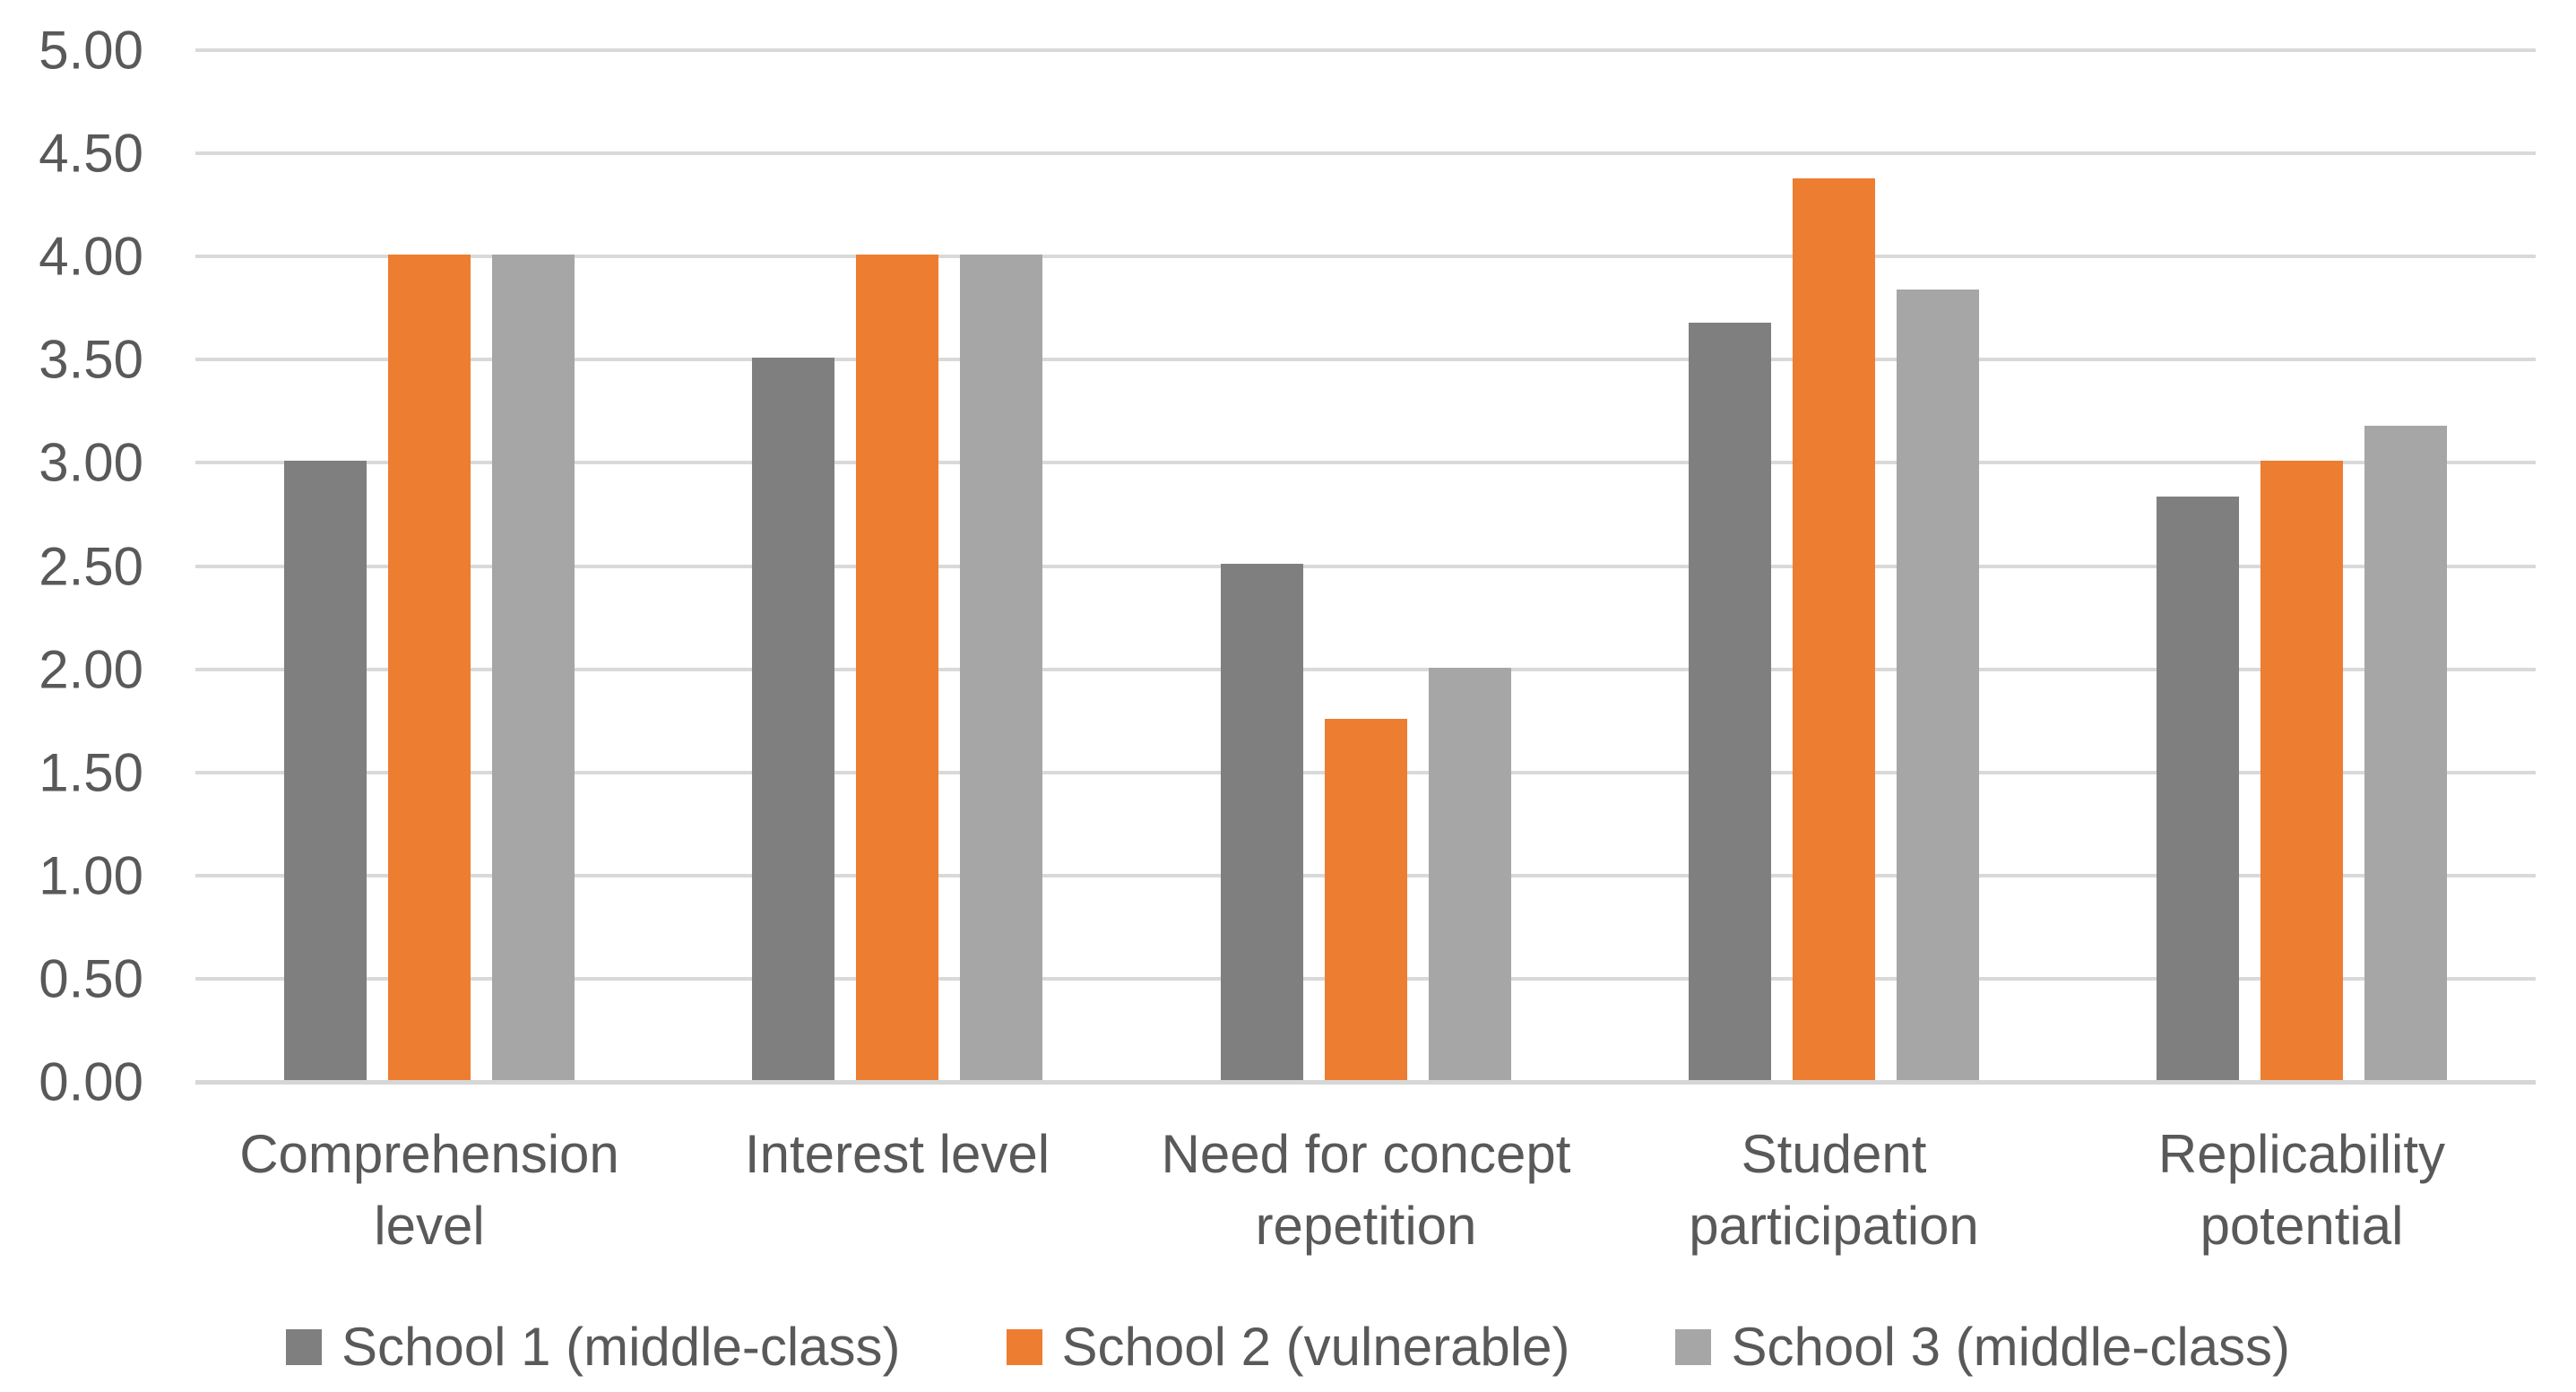  Describe the element at coordinates (1470, 874) in the screenshot. I see `bar-series3-cat3` at that location.